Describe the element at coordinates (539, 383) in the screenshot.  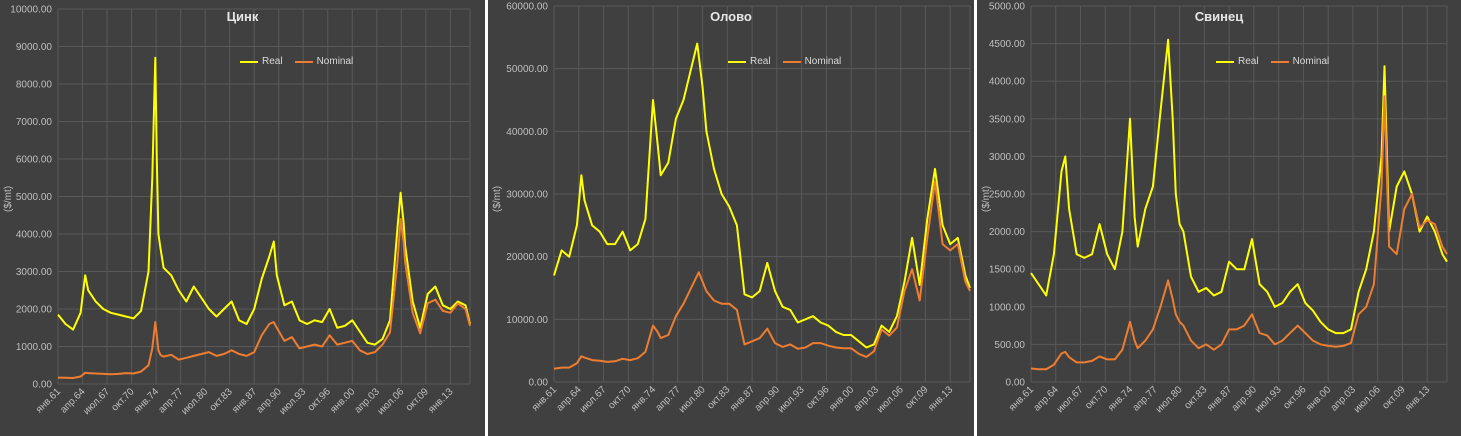
I see `tin-y-tick-label: 0.00` at that location.